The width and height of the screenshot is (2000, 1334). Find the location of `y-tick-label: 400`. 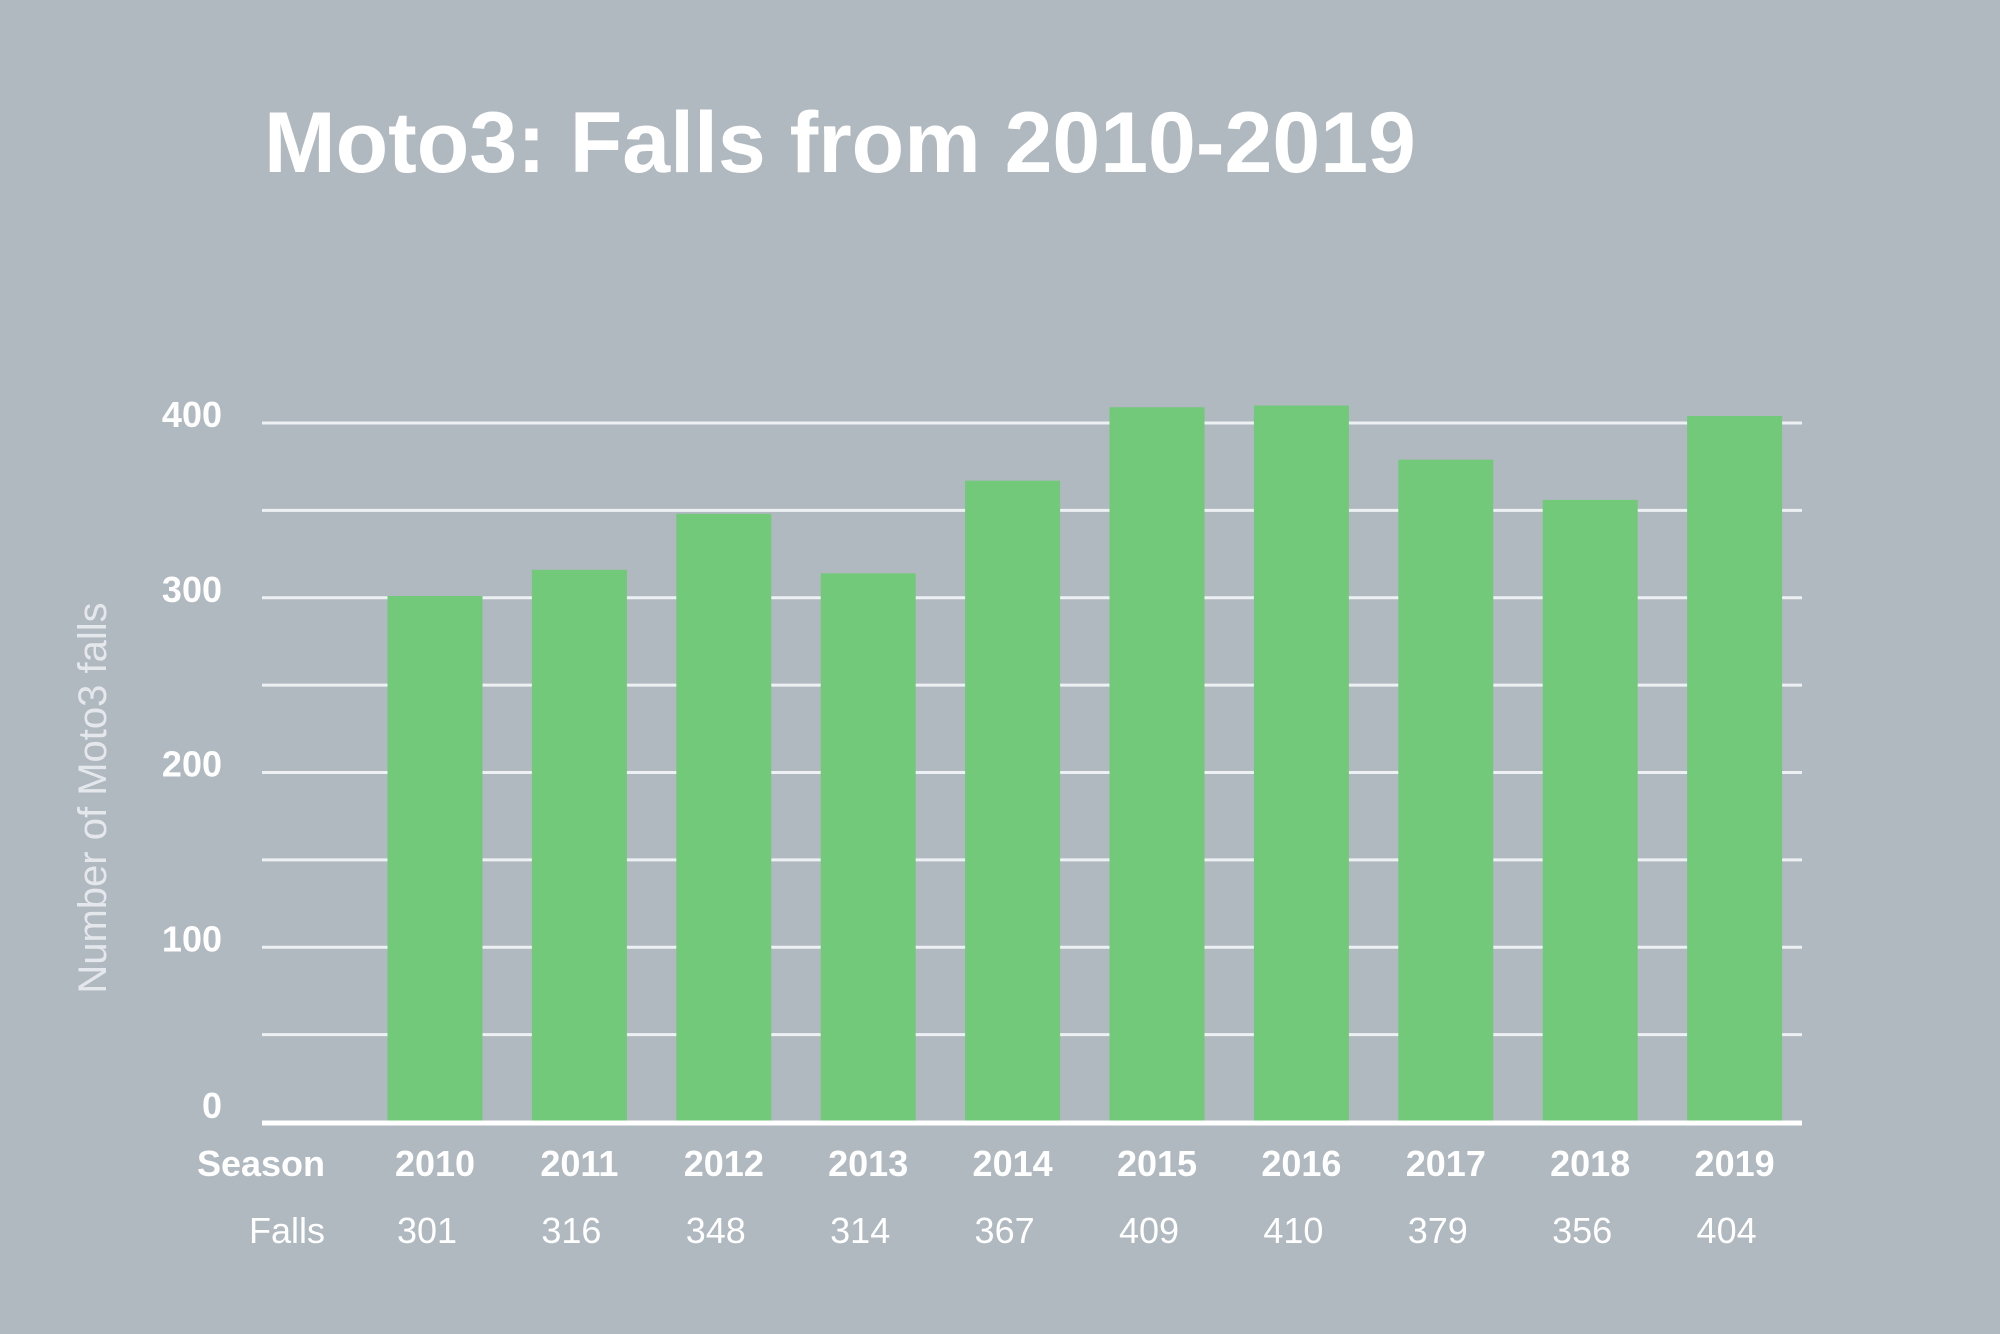

y-tick-label: 400 is located at coordinates (192, 414).